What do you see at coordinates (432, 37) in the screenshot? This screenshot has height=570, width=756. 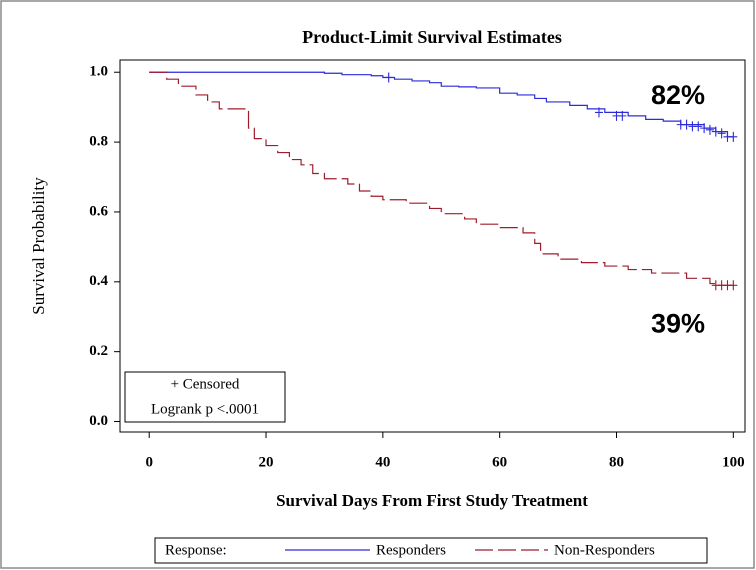 I see `chart-title: Product-Limit Survival Estimates` at bounding box center [432, 37].